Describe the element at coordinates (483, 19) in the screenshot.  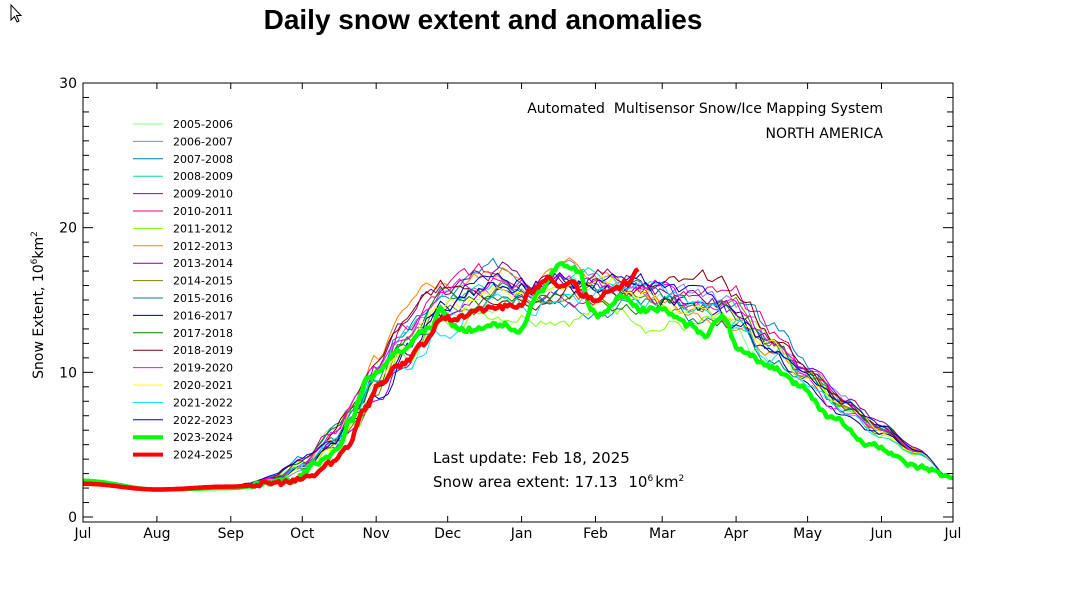
I see `page-title: Daily snow extent and anomalies` at that location.